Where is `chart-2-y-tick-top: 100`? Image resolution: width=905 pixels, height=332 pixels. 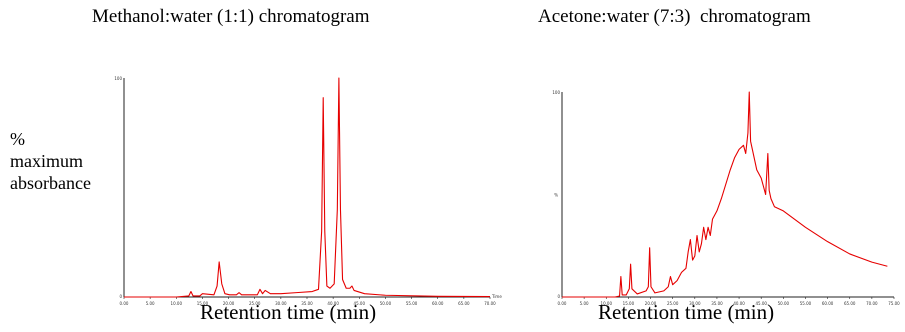
chart-2-y-tick-top: 100 is located at coordinates (556, 92).